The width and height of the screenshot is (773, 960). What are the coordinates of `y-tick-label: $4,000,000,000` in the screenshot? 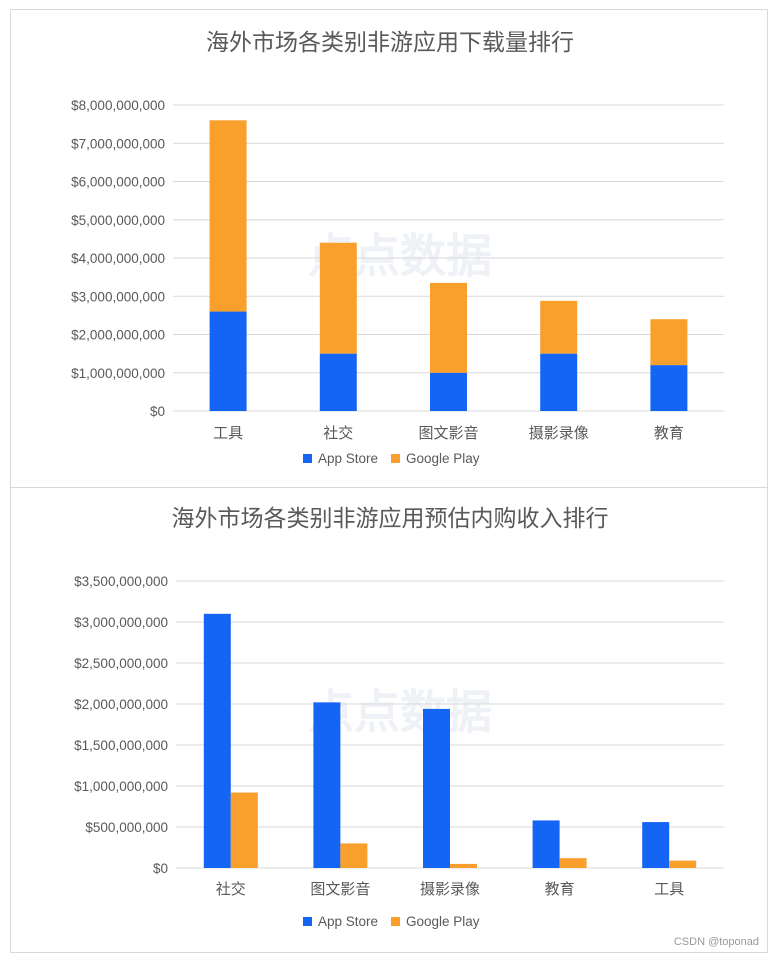 It's located at (118, 258).